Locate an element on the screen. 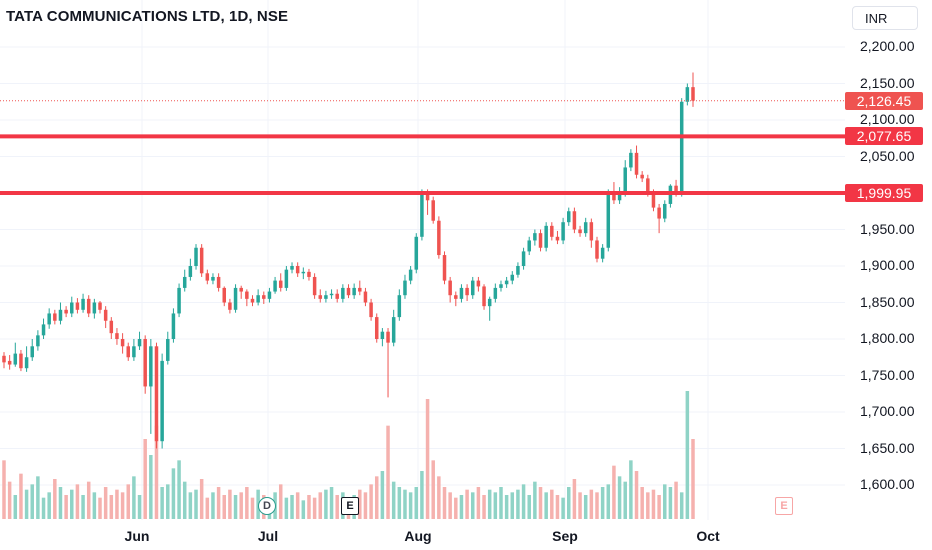  chart-title: TATA COMMUNICATIONS LTD, 1D, NSE is located at coordinates (147, 16).